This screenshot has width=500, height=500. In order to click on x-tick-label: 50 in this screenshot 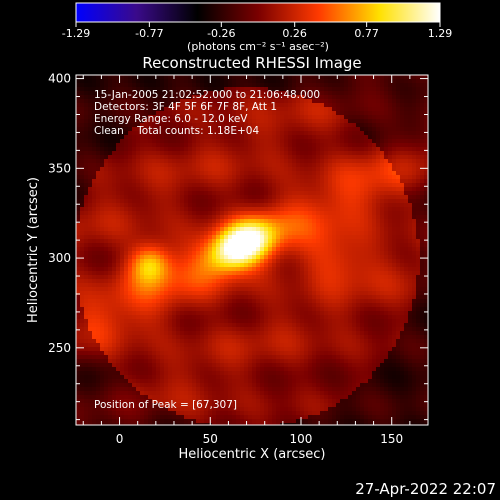, I will do `click(210, 439)`.